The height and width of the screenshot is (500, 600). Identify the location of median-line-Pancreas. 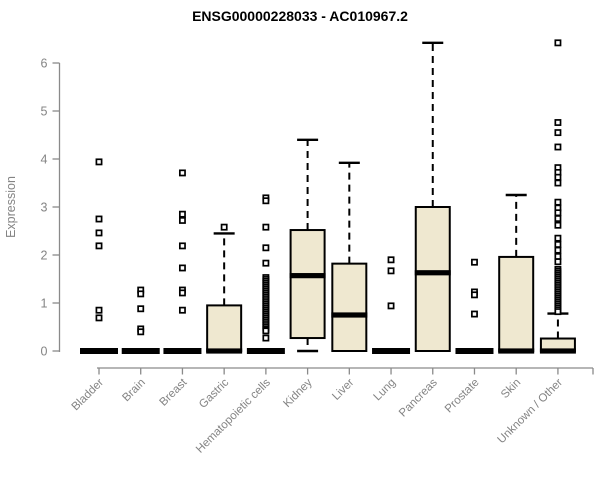
(432, 273).